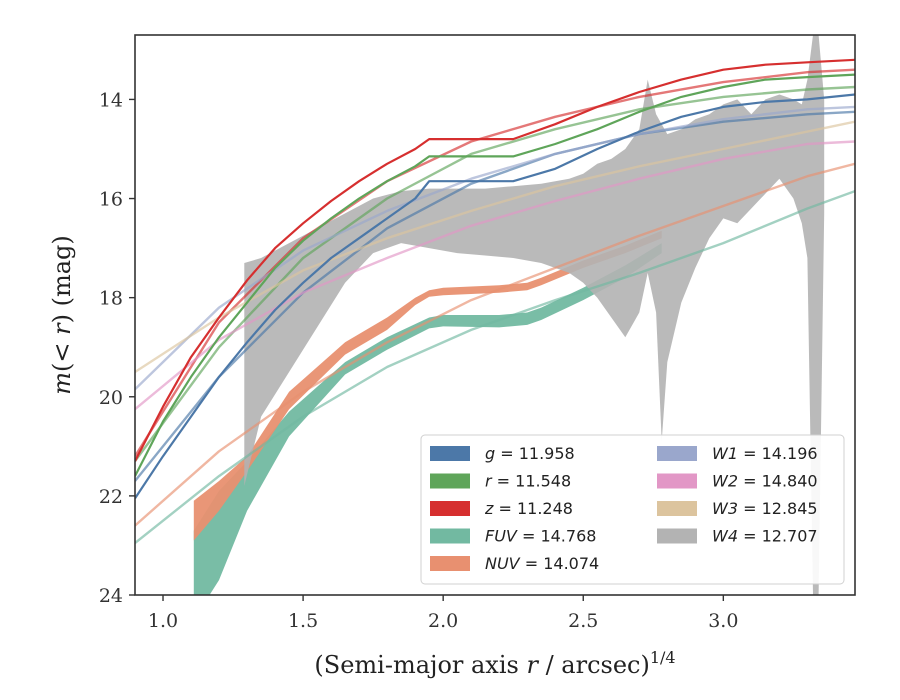  I want to click on y-tick-label: 24, so click(111, 596).